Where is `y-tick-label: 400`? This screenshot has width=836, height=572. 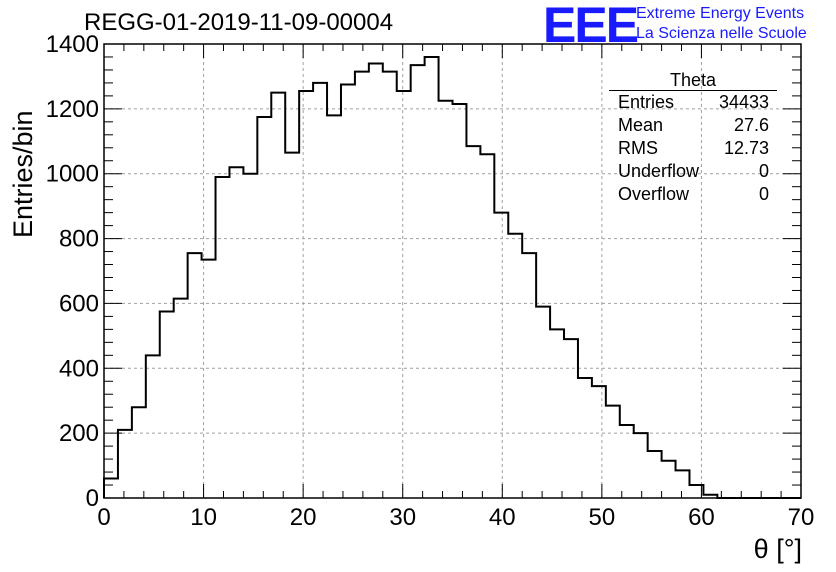 y-tick-label: 400 is located at coordinates (79, 368).